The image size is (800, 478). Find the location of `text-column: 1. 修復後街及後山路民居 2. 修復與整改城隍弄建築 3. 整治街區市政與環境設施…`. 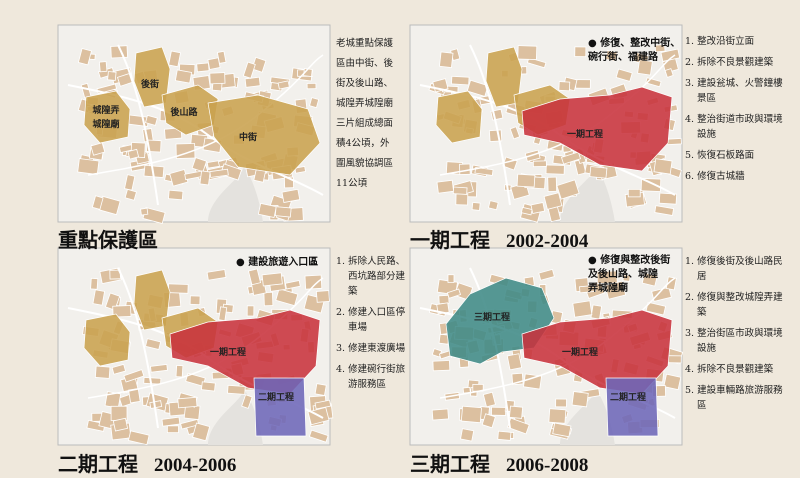

text-column: 1. 修復後街及後山路民居 2. 修復與整改城隍弄建築 3. 整治街區市政與環境設施… is located at coordinates (737, 336).